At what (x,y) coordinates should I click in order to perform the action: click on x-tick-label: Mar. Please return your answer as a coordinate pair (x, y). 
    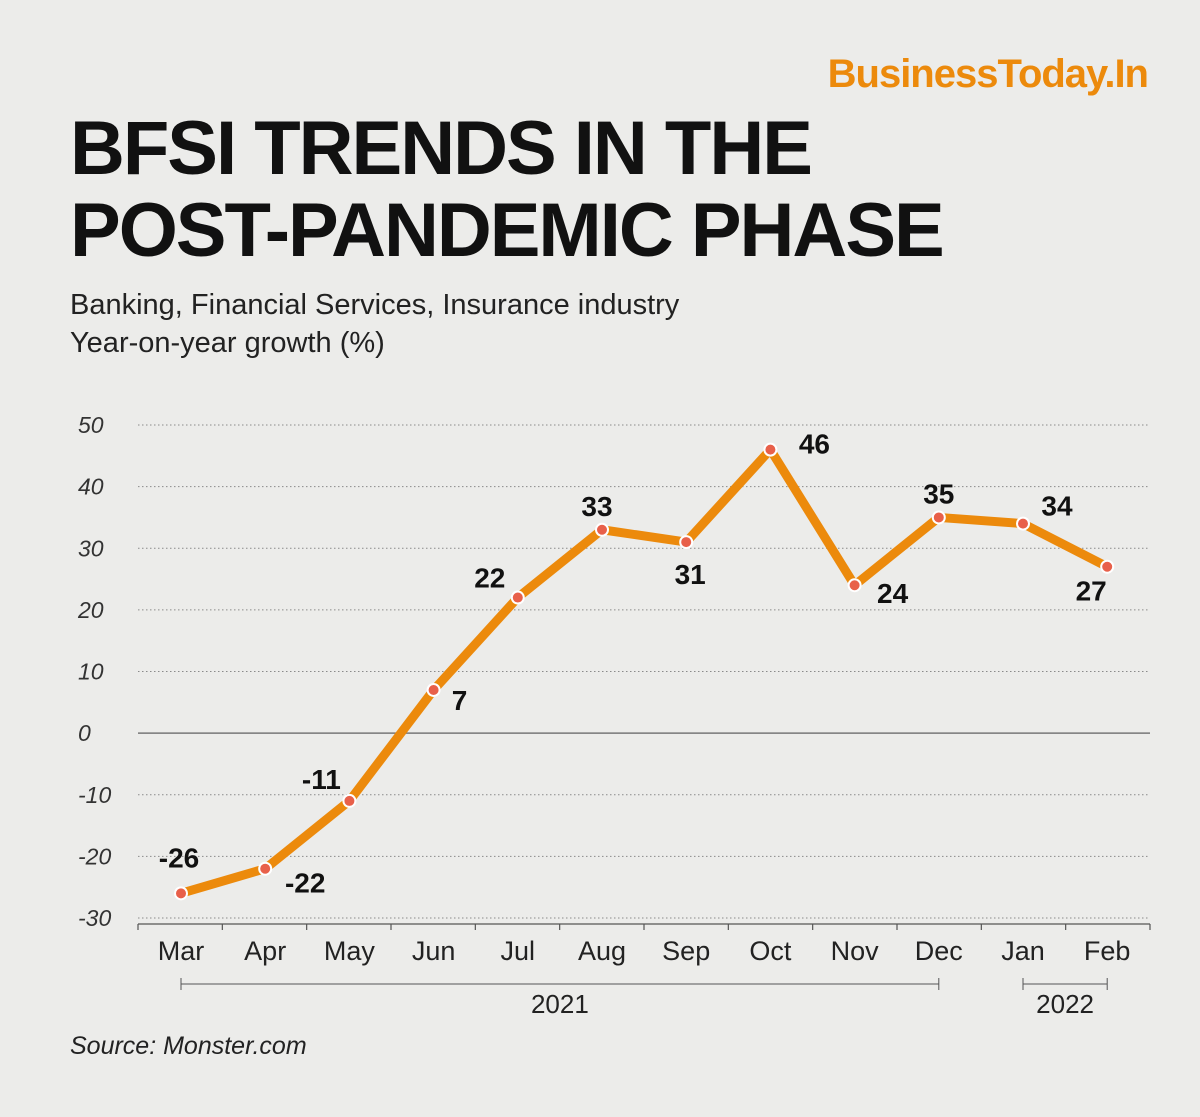
    Looking at the image, I should click on (181, 951).